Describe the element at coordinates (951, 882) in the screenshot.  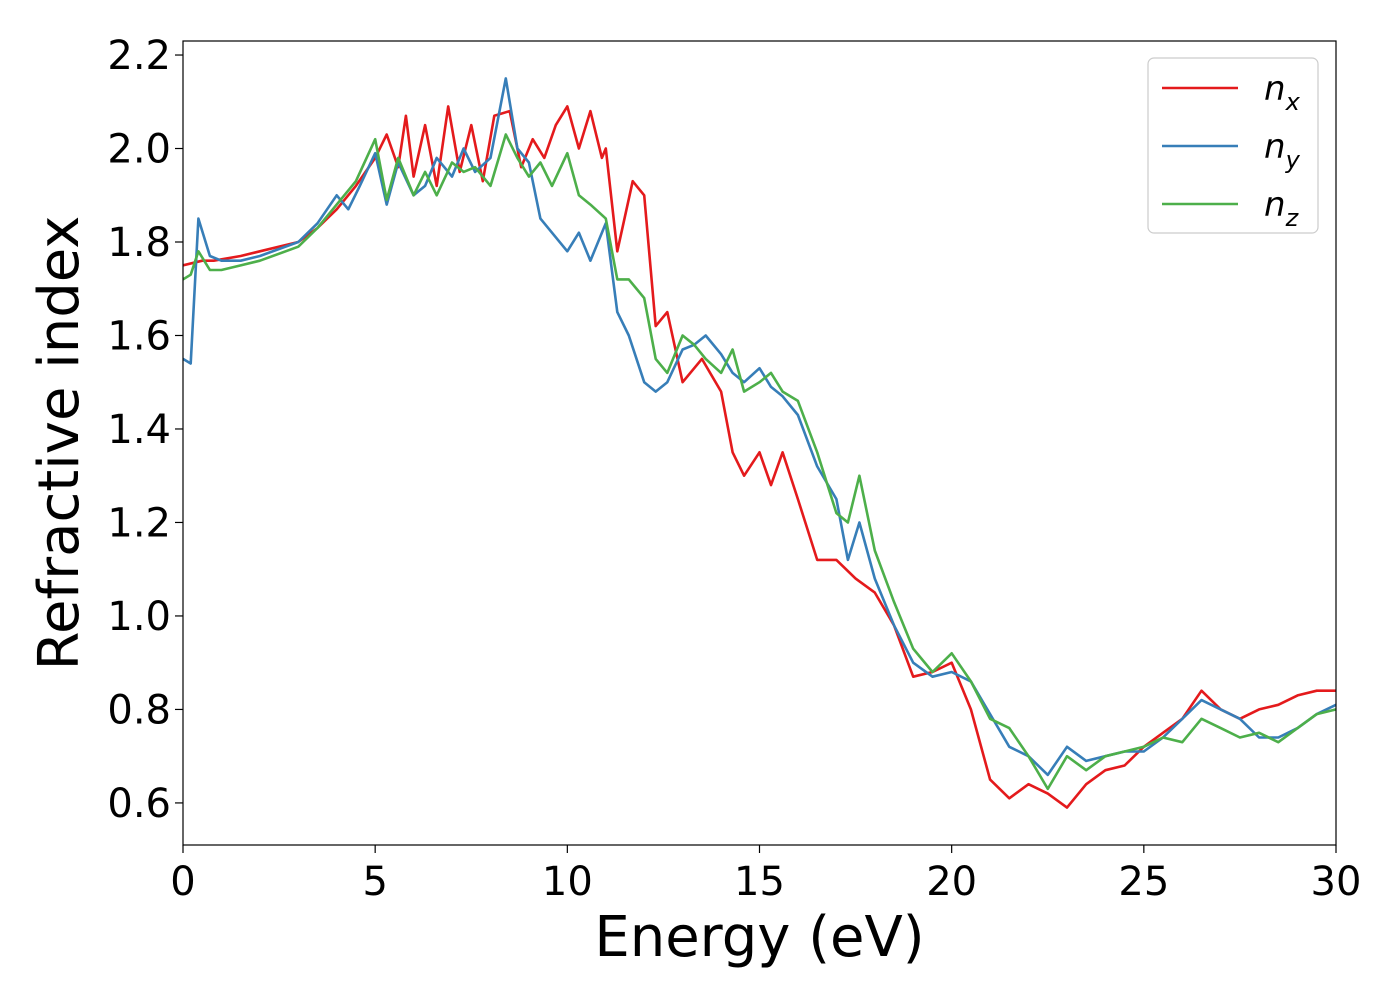
I see `x-tick-label: 20` at that location.